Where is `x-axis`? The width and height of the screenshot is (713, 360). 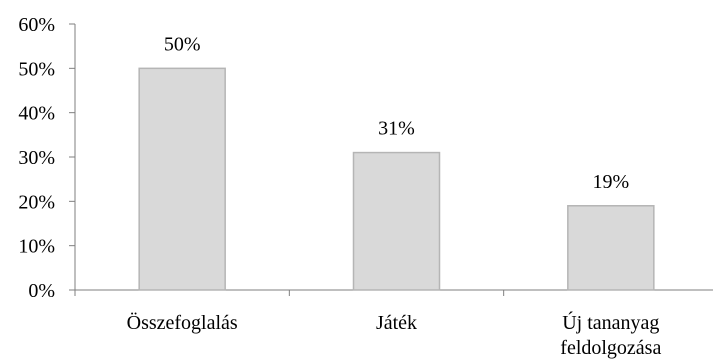
x-axis is located at coordinates (393, 292).